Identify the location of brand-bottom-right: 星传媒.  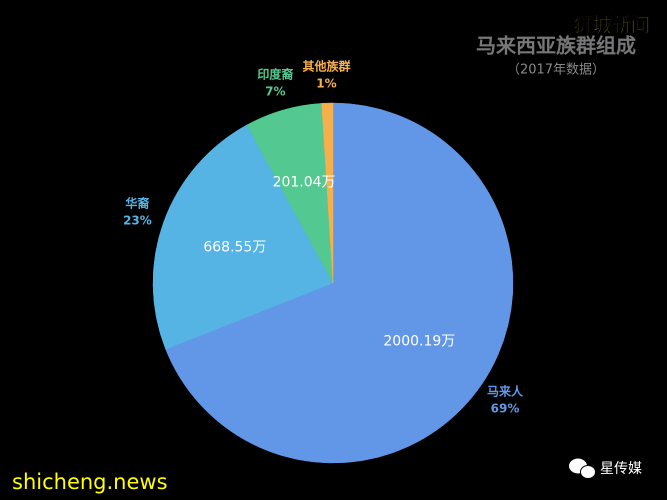
(621, 469).